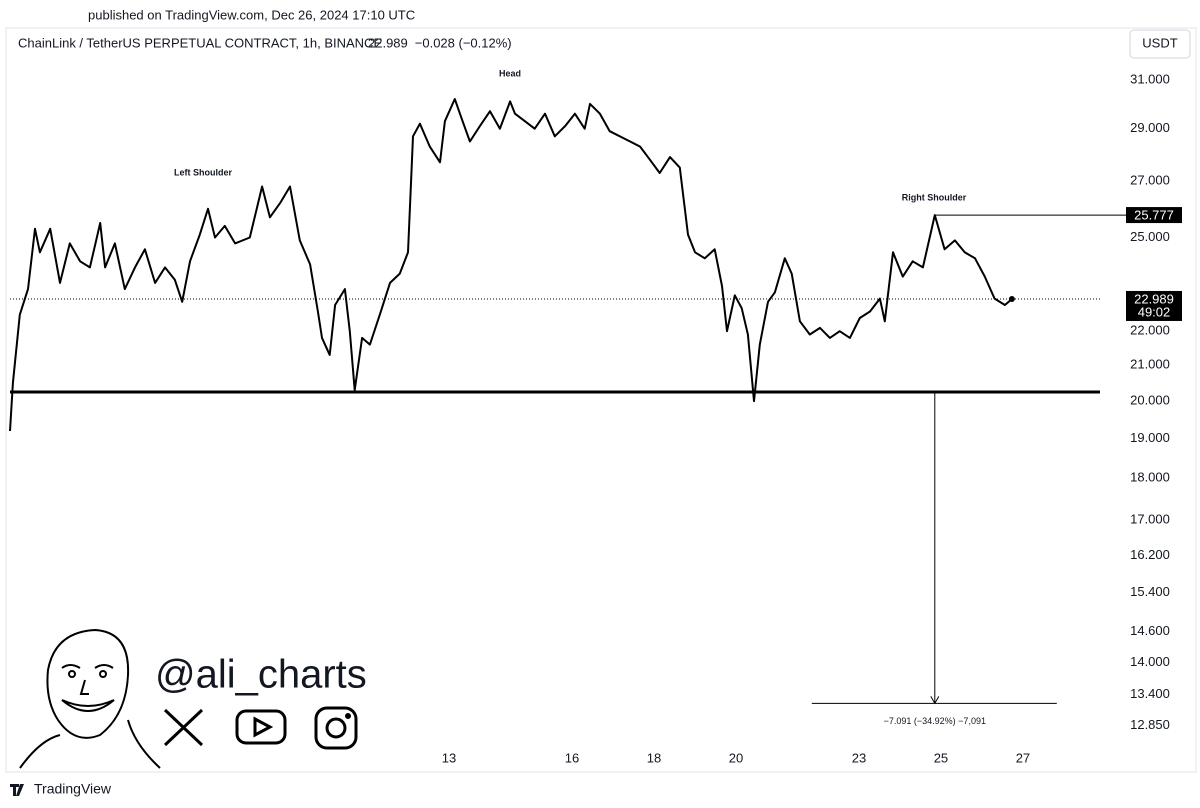 The width and height of the screenshot is (1200, 808). I want to click on last-price-tag, so click(1154, 305).